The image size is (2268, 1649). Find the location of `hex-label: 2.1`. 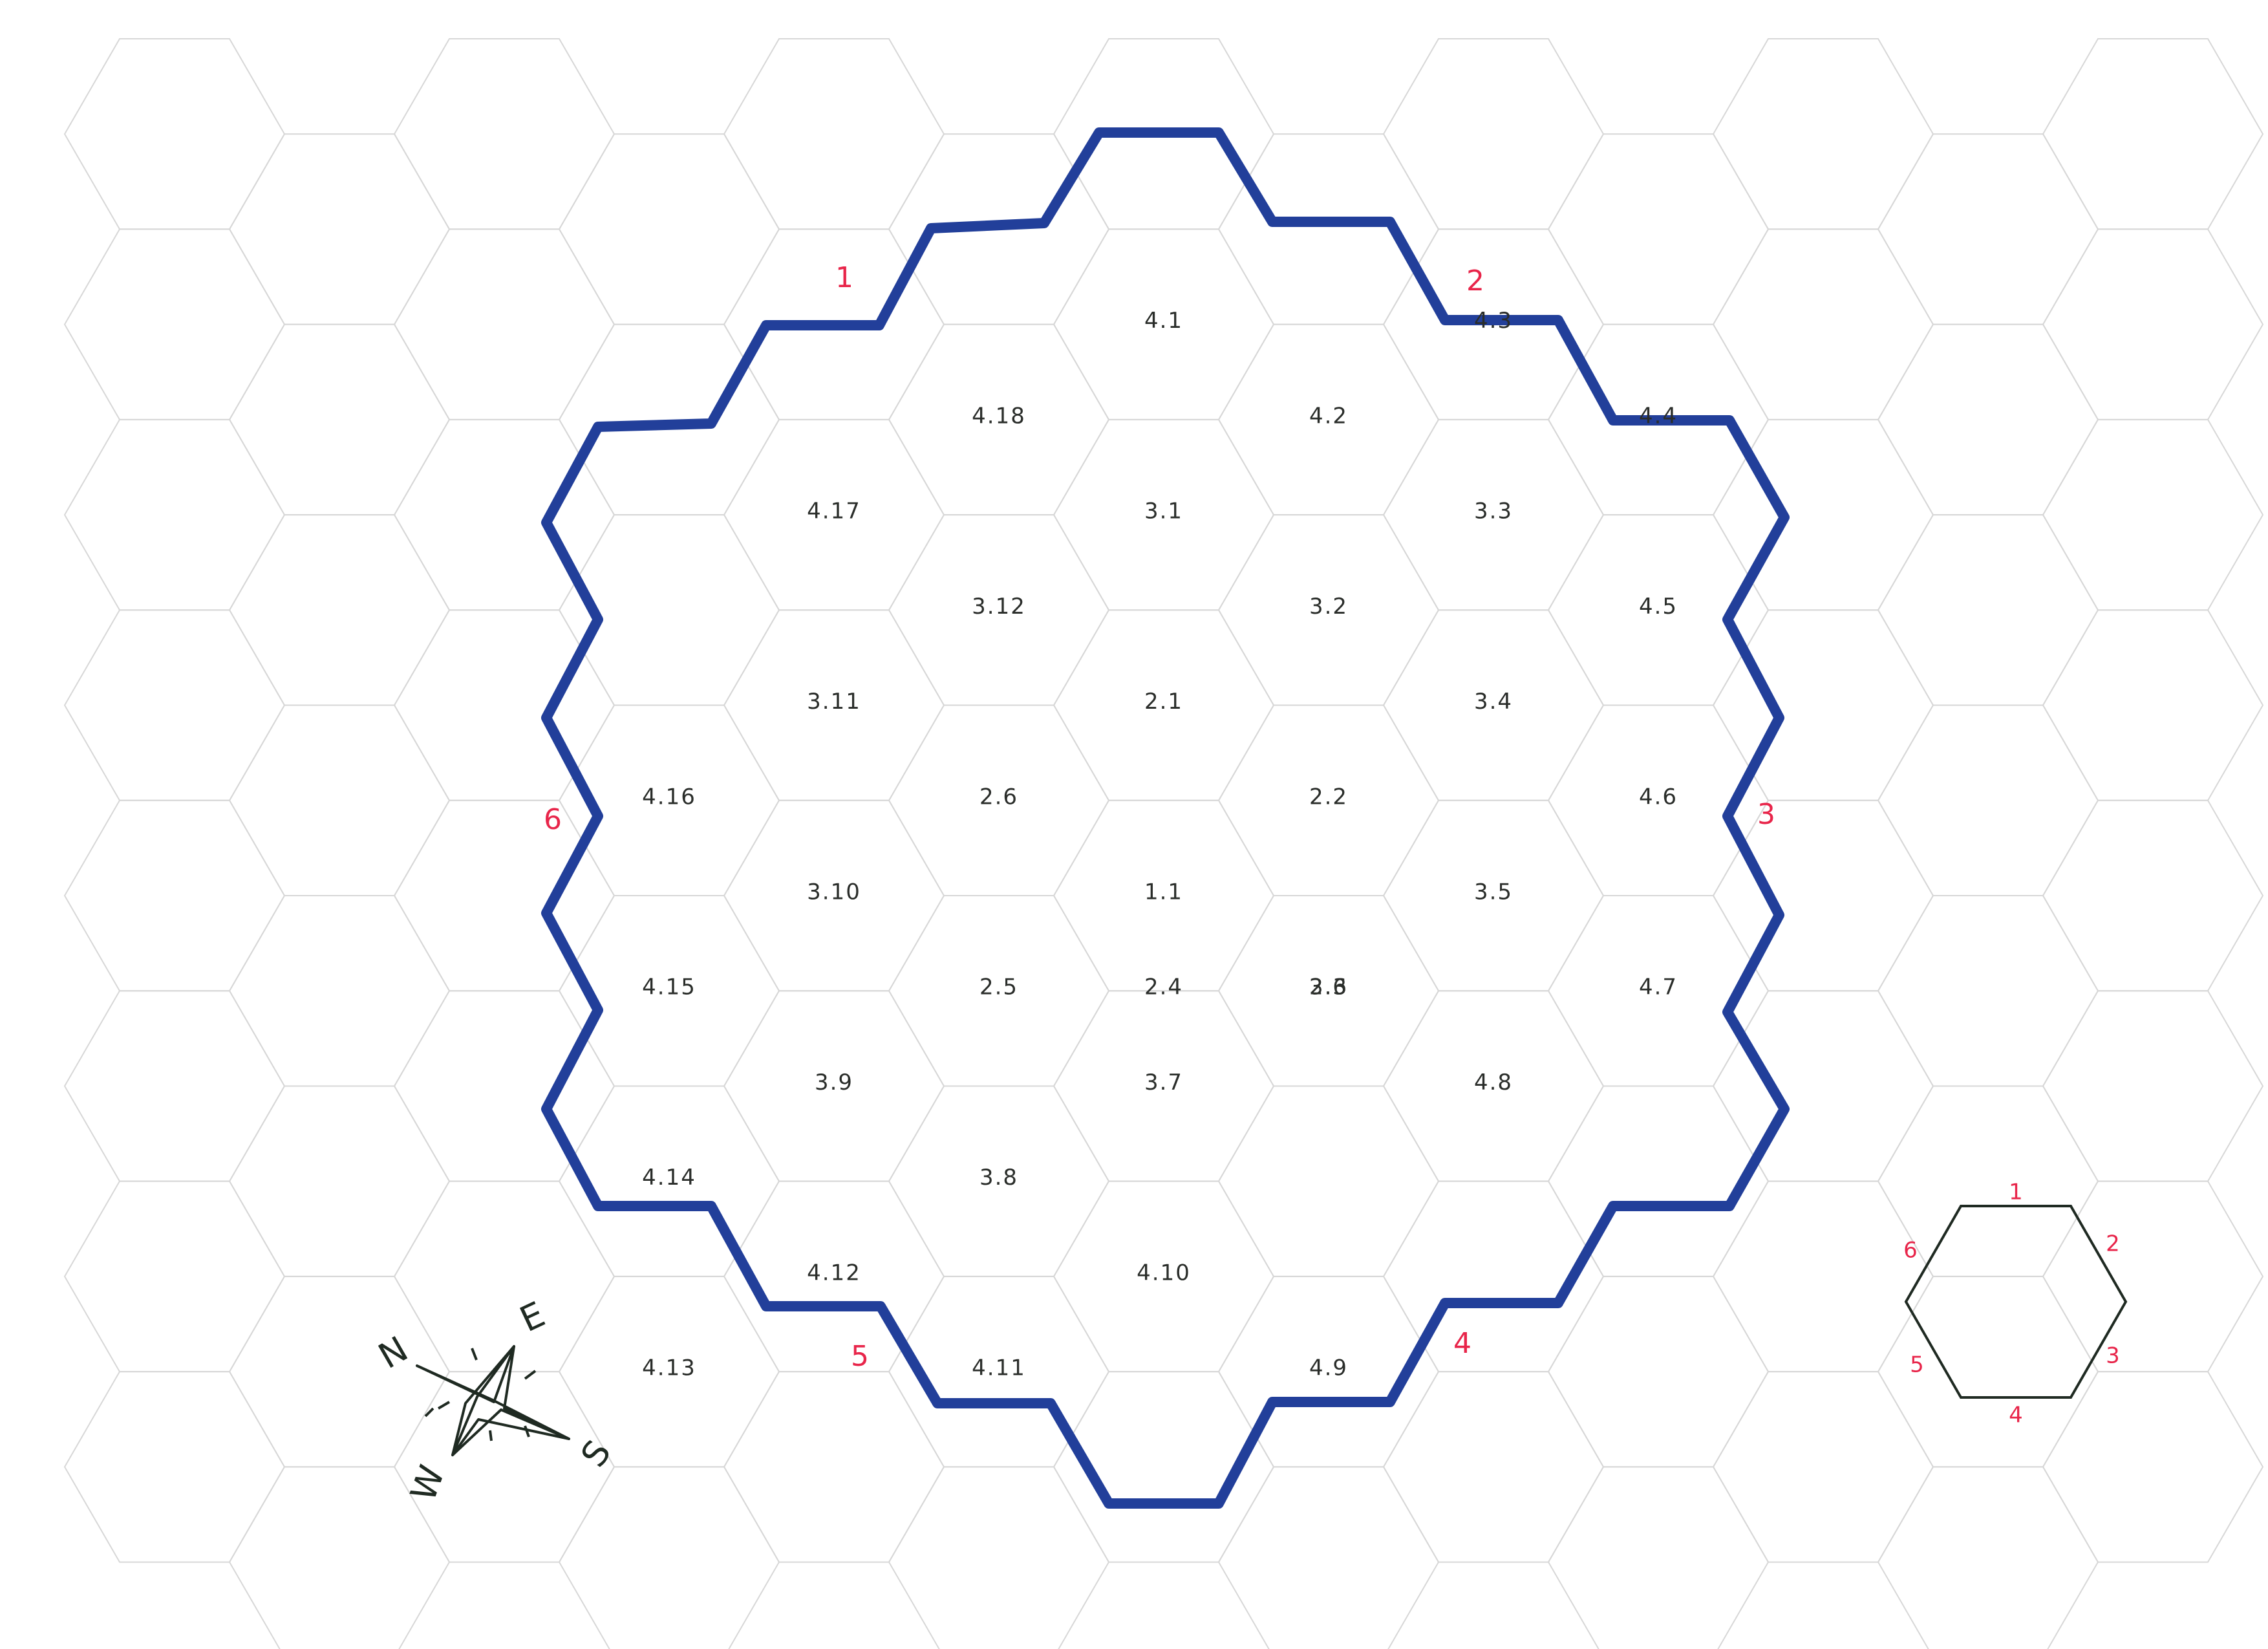

hex-label: 2.1 is located at coordinates (1163, 702).